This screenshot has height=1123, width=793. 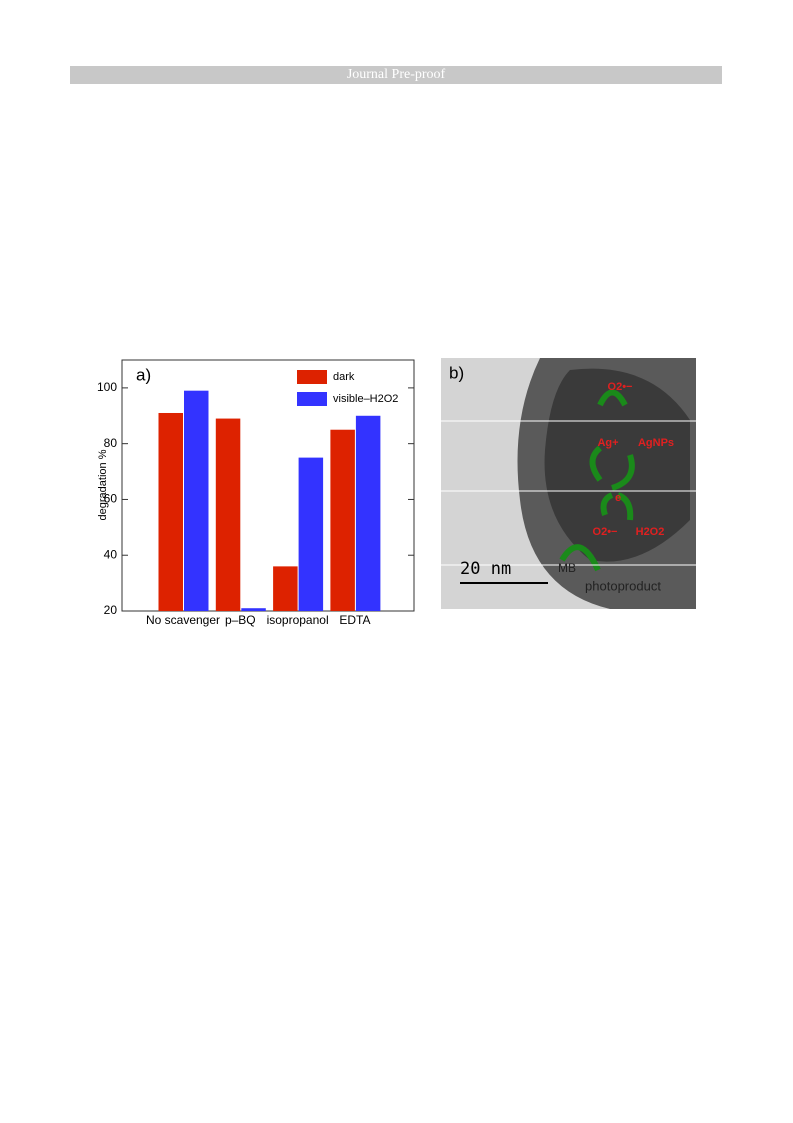 I want to click on annotation: MB, so click(x=567, y=568).